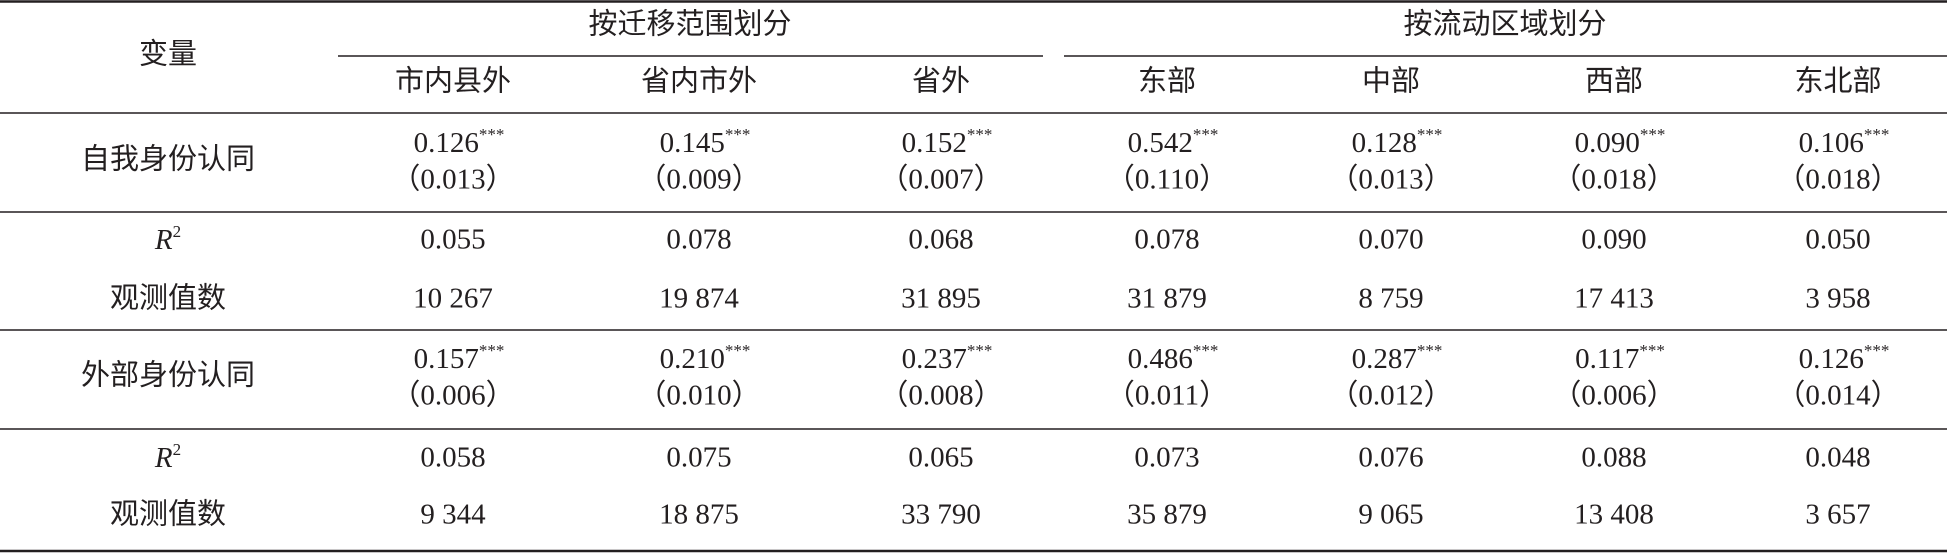 The image size is (1947, 553). I want to click on standard-error: （0.014）, so click(1837, 396).